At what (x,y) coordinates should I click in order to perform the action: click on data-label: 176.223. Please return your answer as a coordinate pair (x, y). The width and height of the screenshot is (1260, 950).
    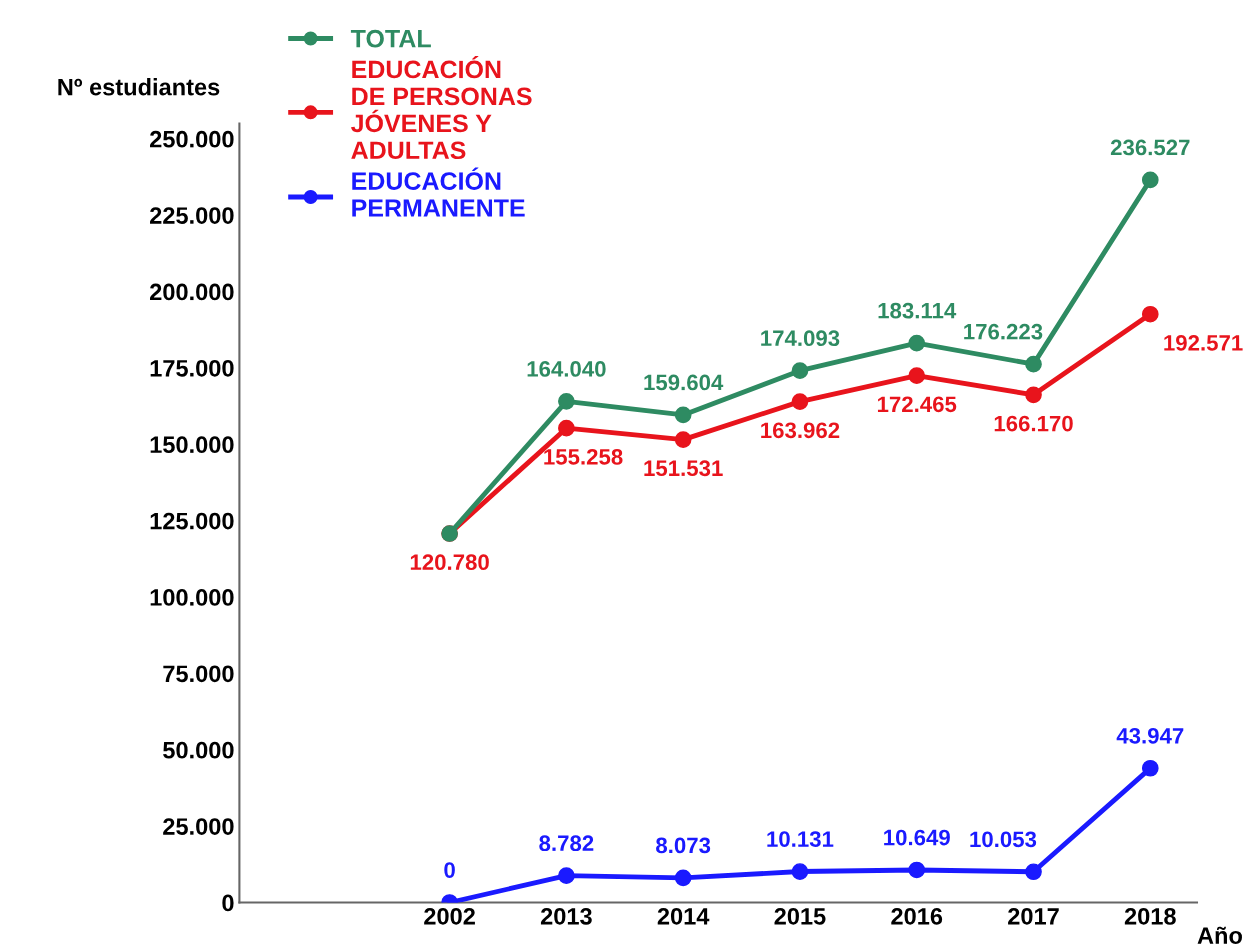
    Looking at the image, I should click on (1003, 331).